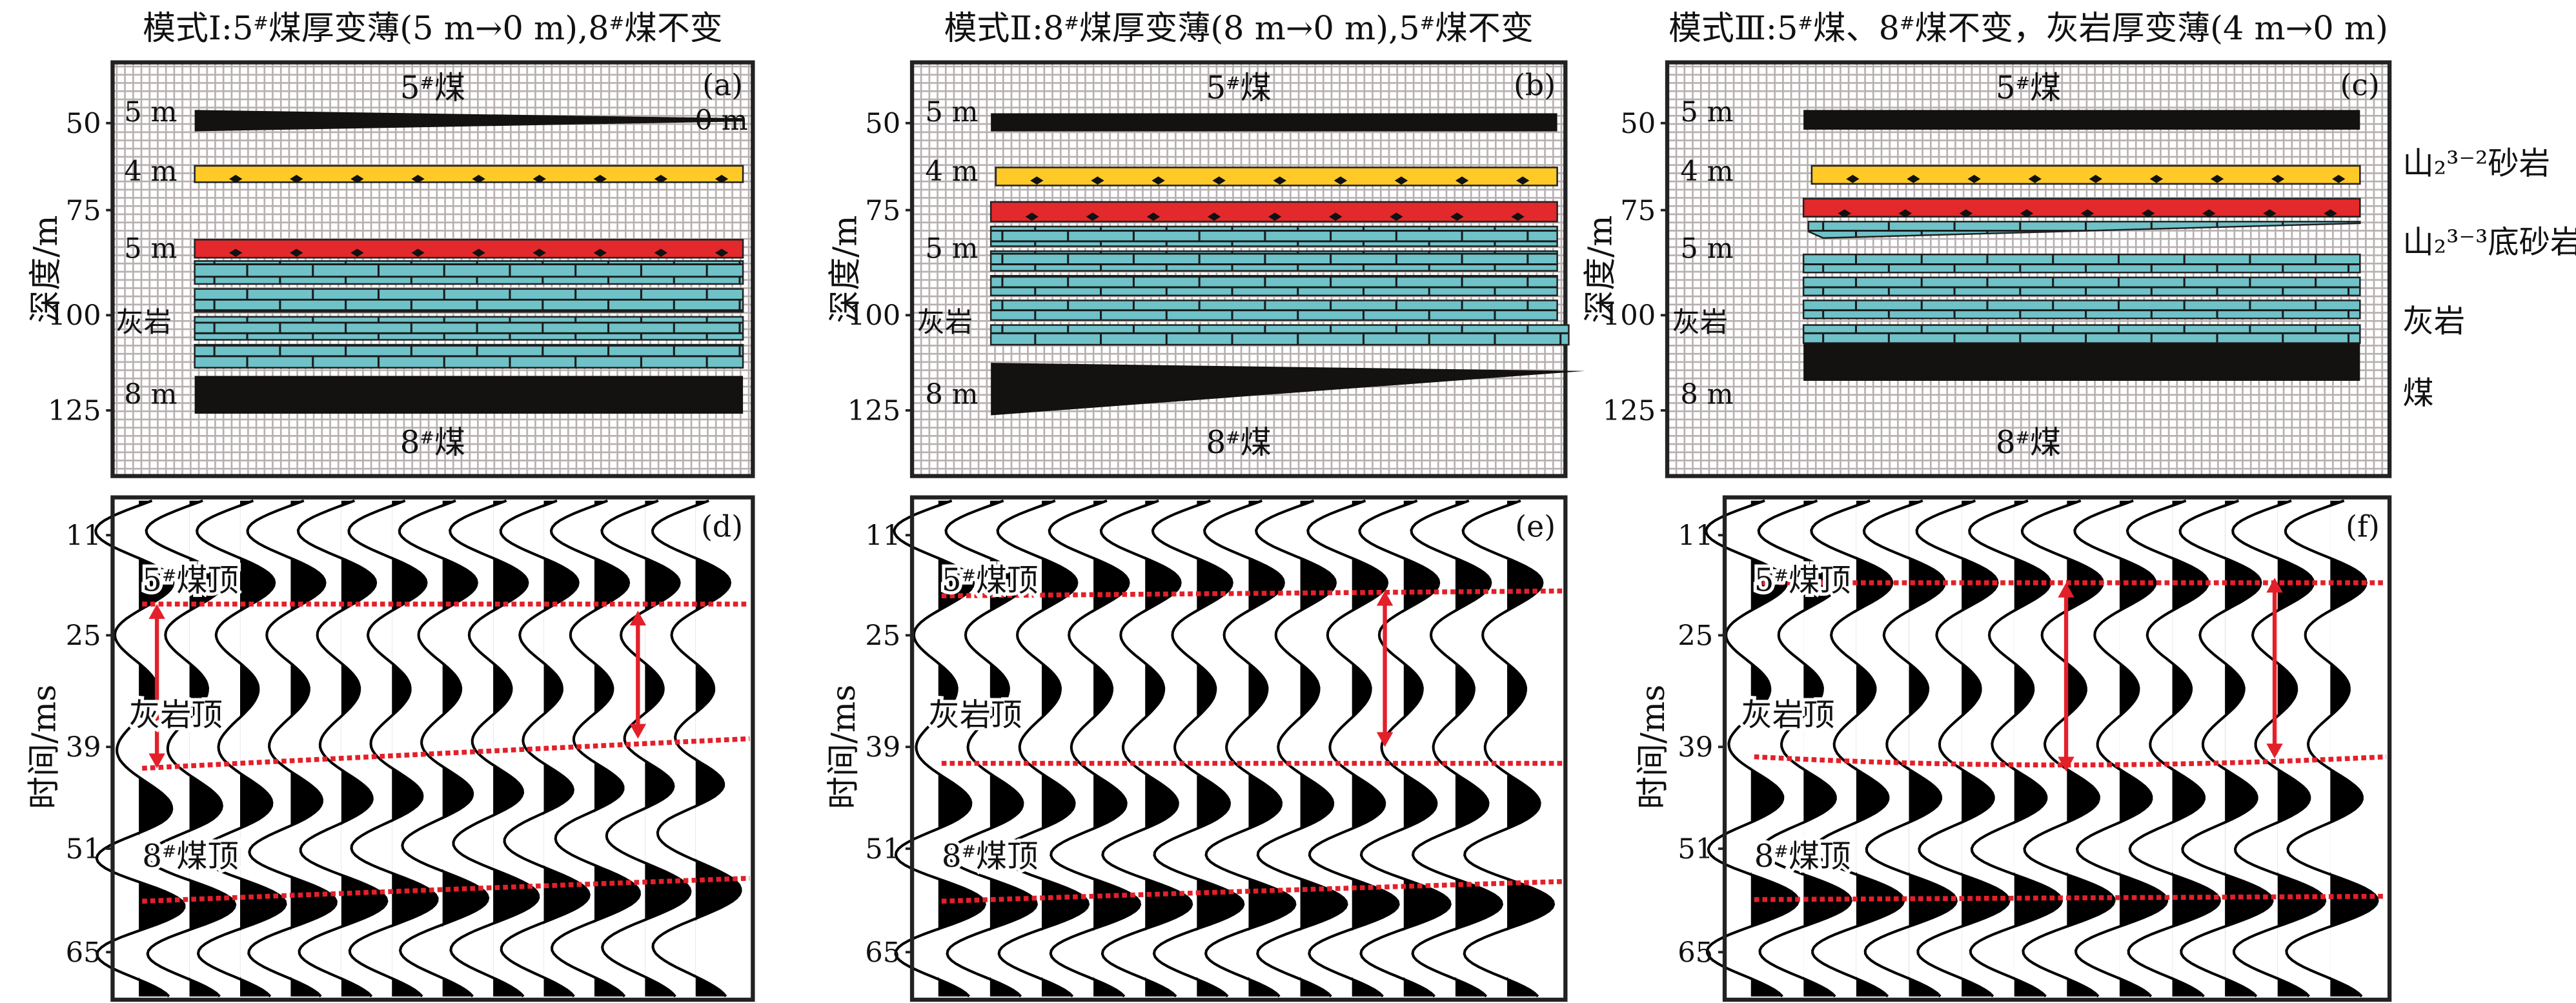  I want to click on panel-tag: (e), so click(1535, 527).